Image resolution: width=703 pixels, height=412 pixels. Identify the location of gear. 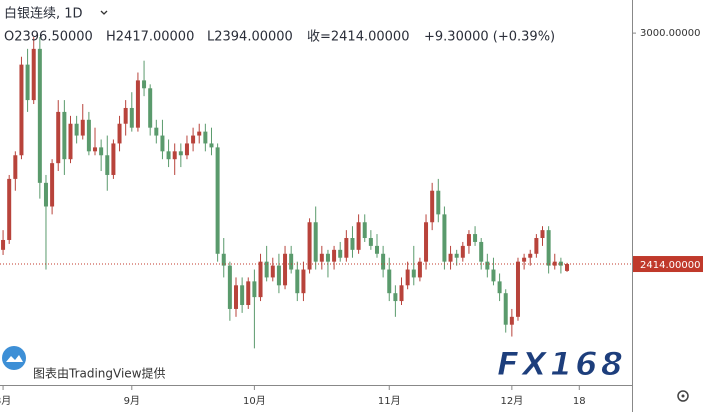
(683, 396).